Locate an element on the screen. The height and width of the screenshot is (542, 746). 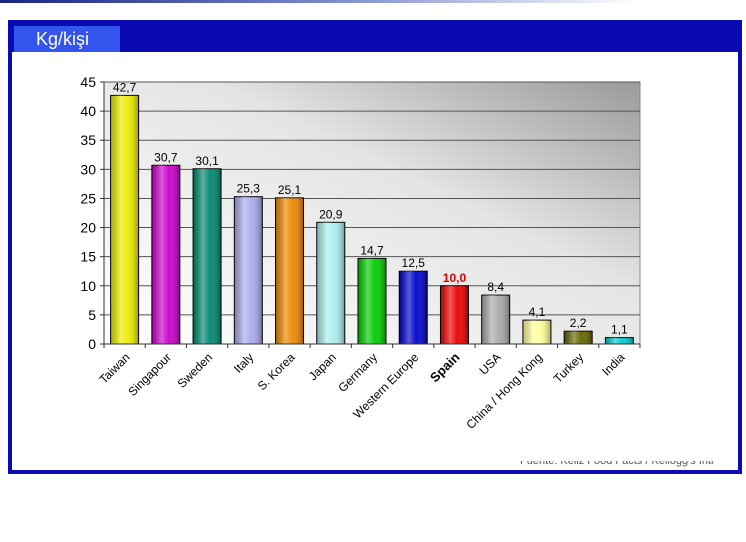
y-tick-label: 10 is located at coordinates (88, 286).